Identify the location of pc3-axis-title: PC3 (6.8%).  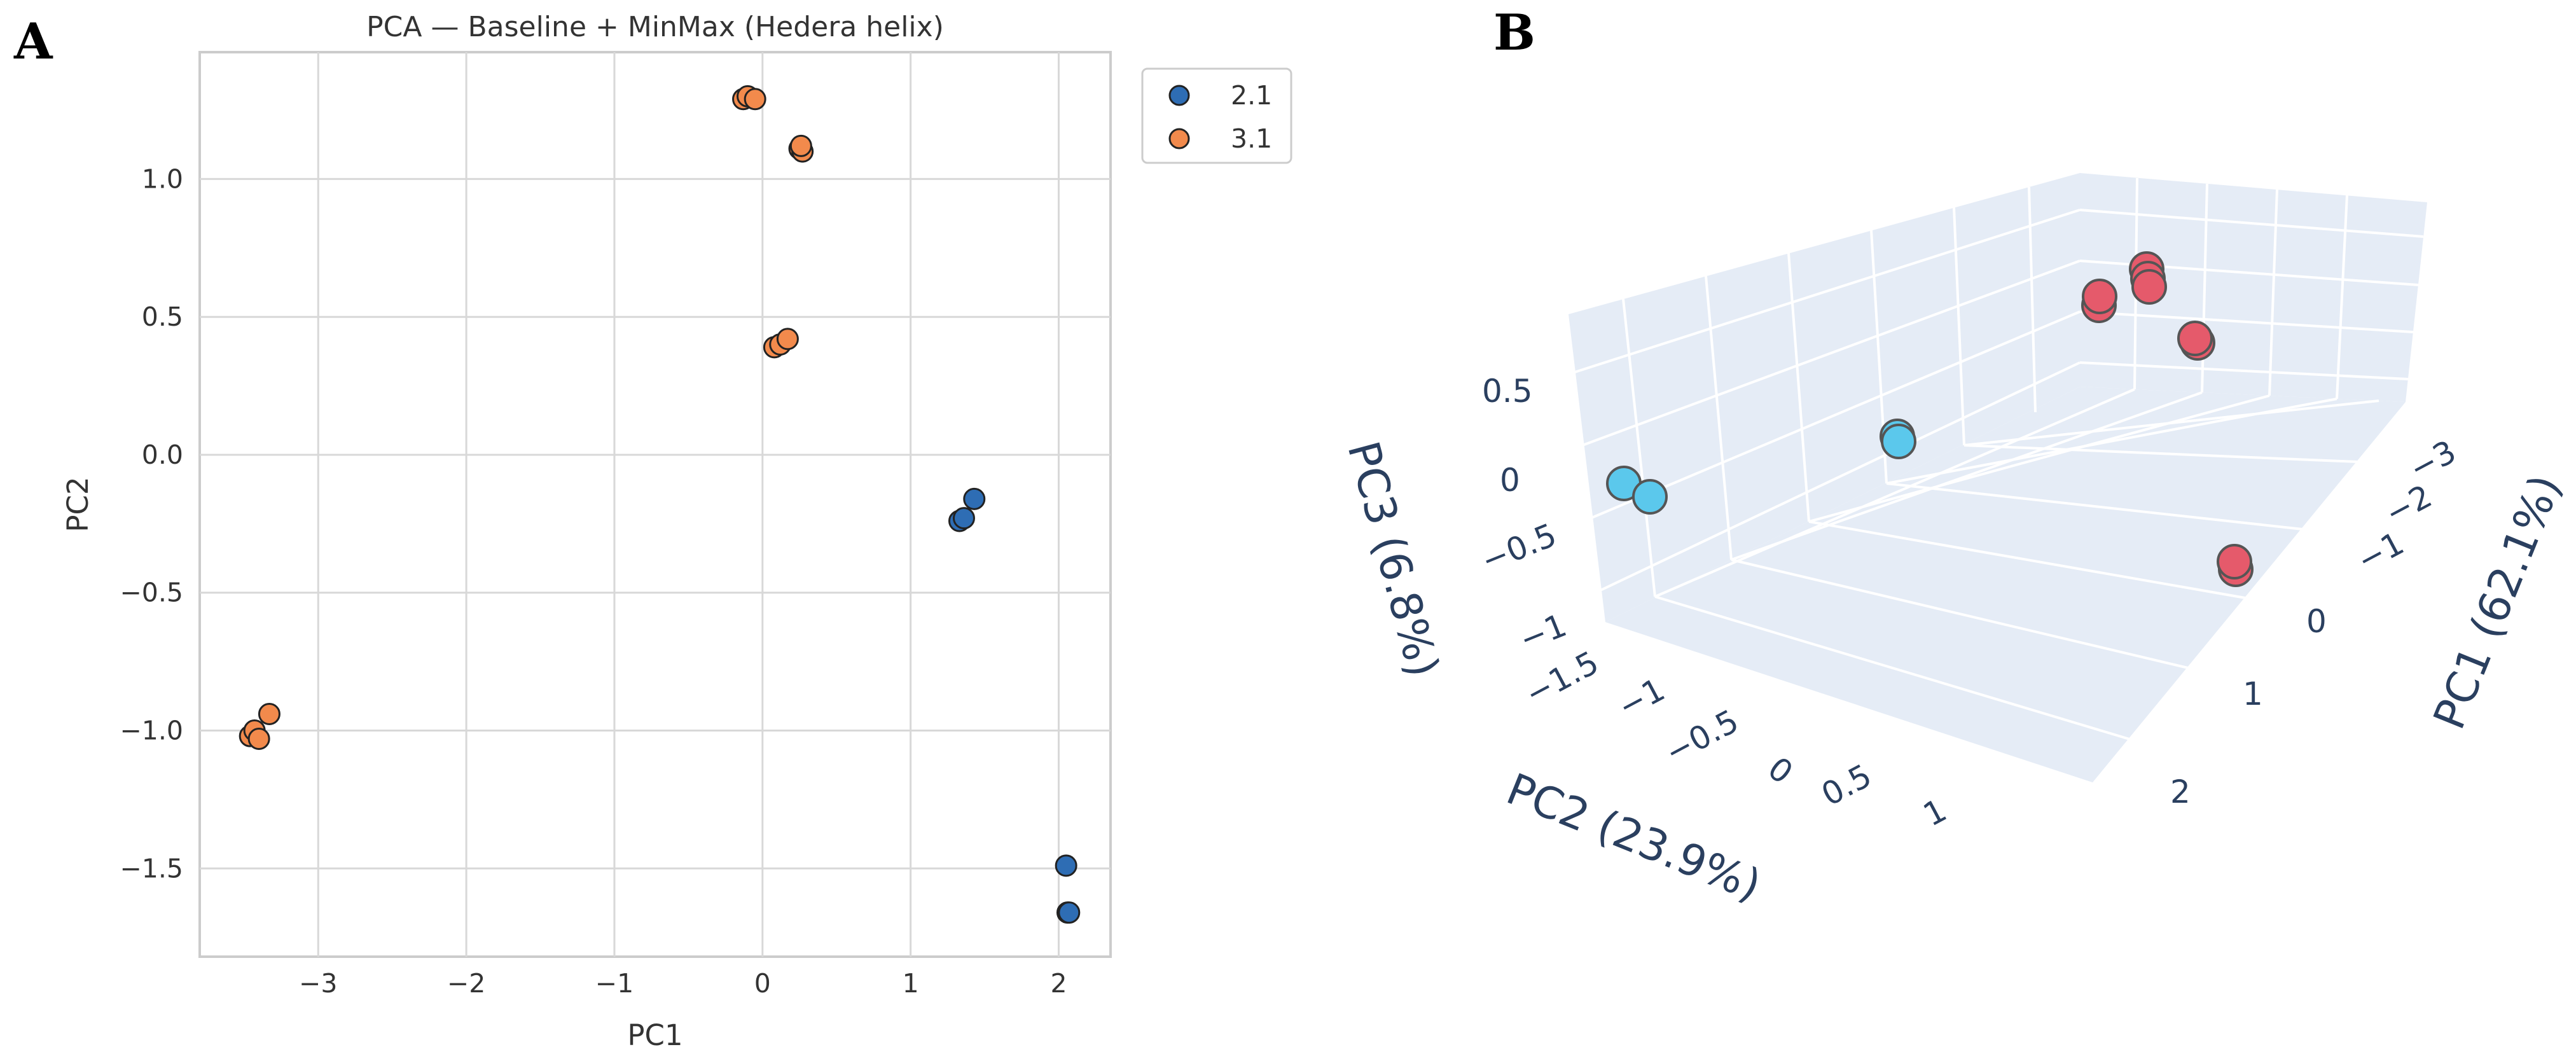
(1393, 559).